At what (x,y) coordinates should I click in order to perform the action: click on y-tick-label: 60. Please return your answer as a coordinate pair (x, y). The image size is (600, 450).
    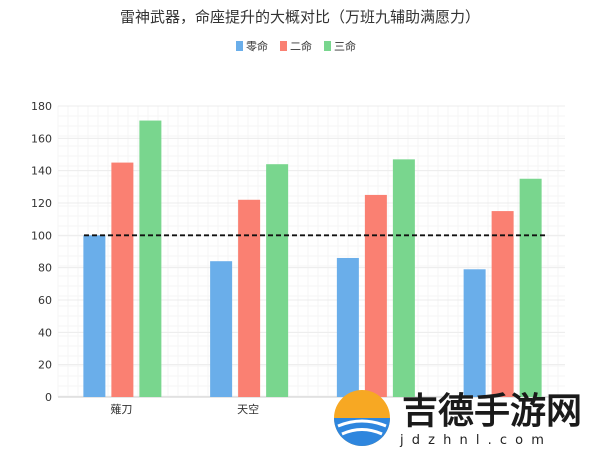
    Looking at the image, I should click on (45, 300).